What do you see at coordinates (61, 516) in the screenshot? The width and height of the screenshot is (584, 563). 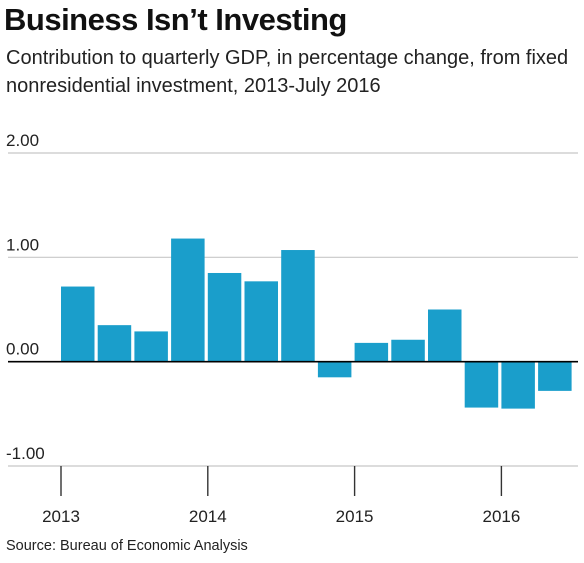 I see `x-tick-label: 2013` at bounding box center [61, 516].